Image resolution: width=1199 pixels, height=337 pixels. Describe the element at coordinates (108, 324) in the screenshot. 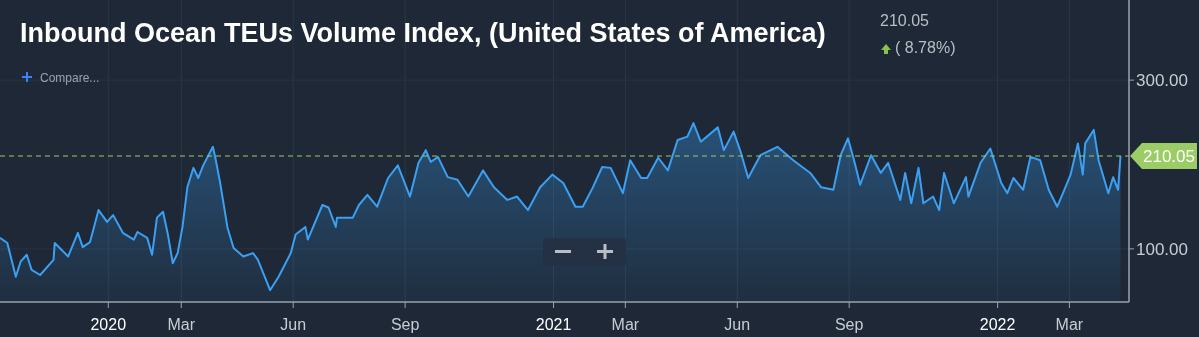

I see `x-tick-label: 2020` at that location.